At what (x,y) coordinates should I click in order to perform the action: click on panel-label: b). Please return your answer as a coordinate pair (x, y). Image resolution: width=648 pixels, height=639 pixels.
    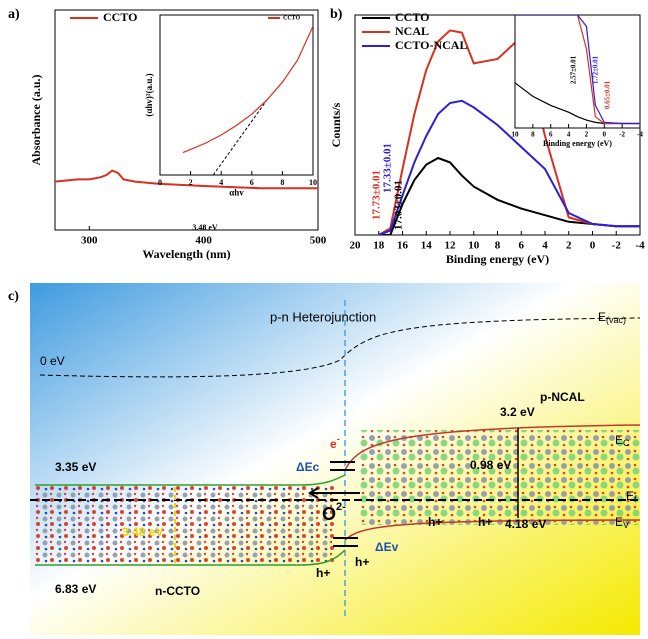
    Looking at the image, I should click on (336, 14).